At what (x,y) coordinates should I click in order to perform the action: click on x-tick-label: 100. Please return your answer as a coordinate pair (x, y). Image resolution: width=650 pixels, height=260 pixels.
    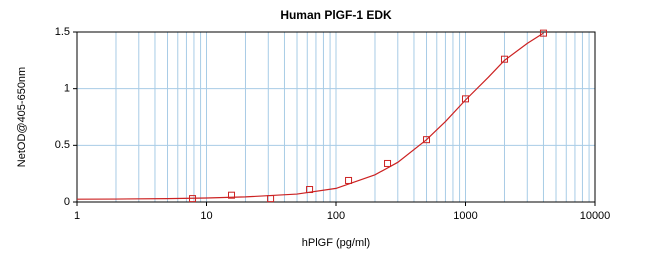
    Looking at the image, I should click on (336, 216).